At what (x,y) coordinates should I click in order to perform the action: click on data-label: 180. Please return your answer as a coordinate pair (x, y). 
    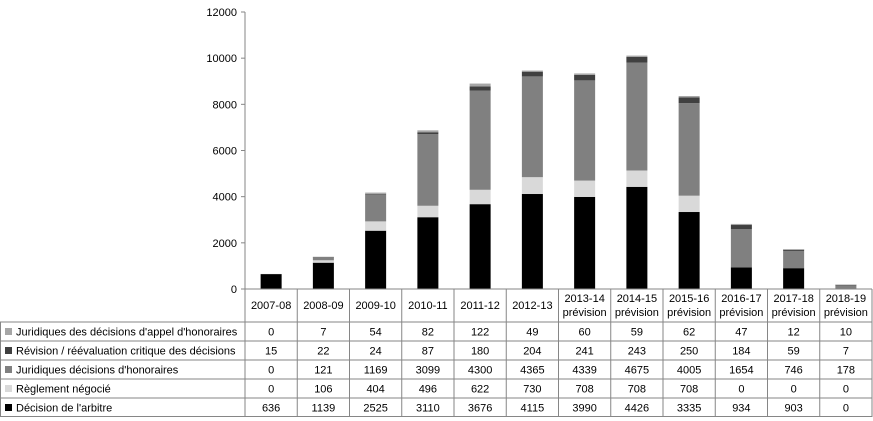
    Looking at the image, I should click on (480, 352).